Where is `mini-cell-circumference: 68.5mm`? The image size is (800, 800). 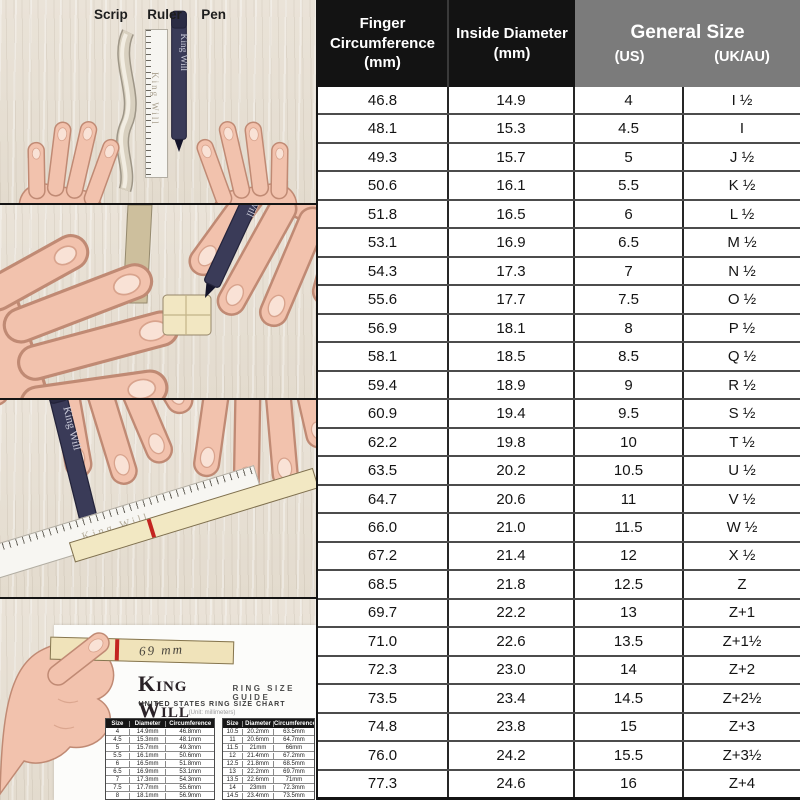
mini-cell-circumference: 68.5mm is located at coordinates (294, 763).